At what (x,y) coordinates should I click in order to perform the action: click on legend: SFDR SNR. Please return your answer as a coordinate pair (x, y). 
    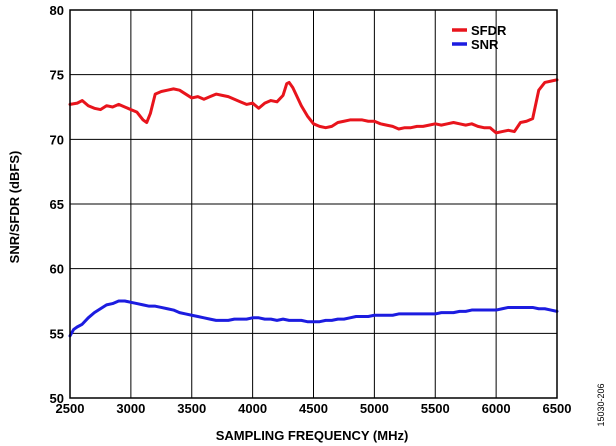
    Looking at the image, I should click on (479, 37).